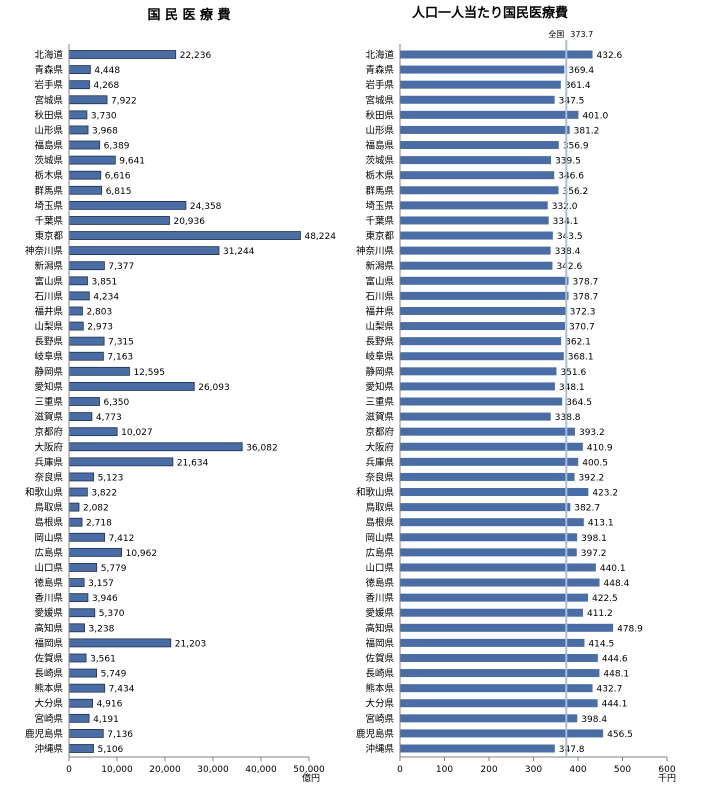  Describe the element at coordinates (48, 417) in the screenshot. I see `category-label: 滋賀県` at that location.